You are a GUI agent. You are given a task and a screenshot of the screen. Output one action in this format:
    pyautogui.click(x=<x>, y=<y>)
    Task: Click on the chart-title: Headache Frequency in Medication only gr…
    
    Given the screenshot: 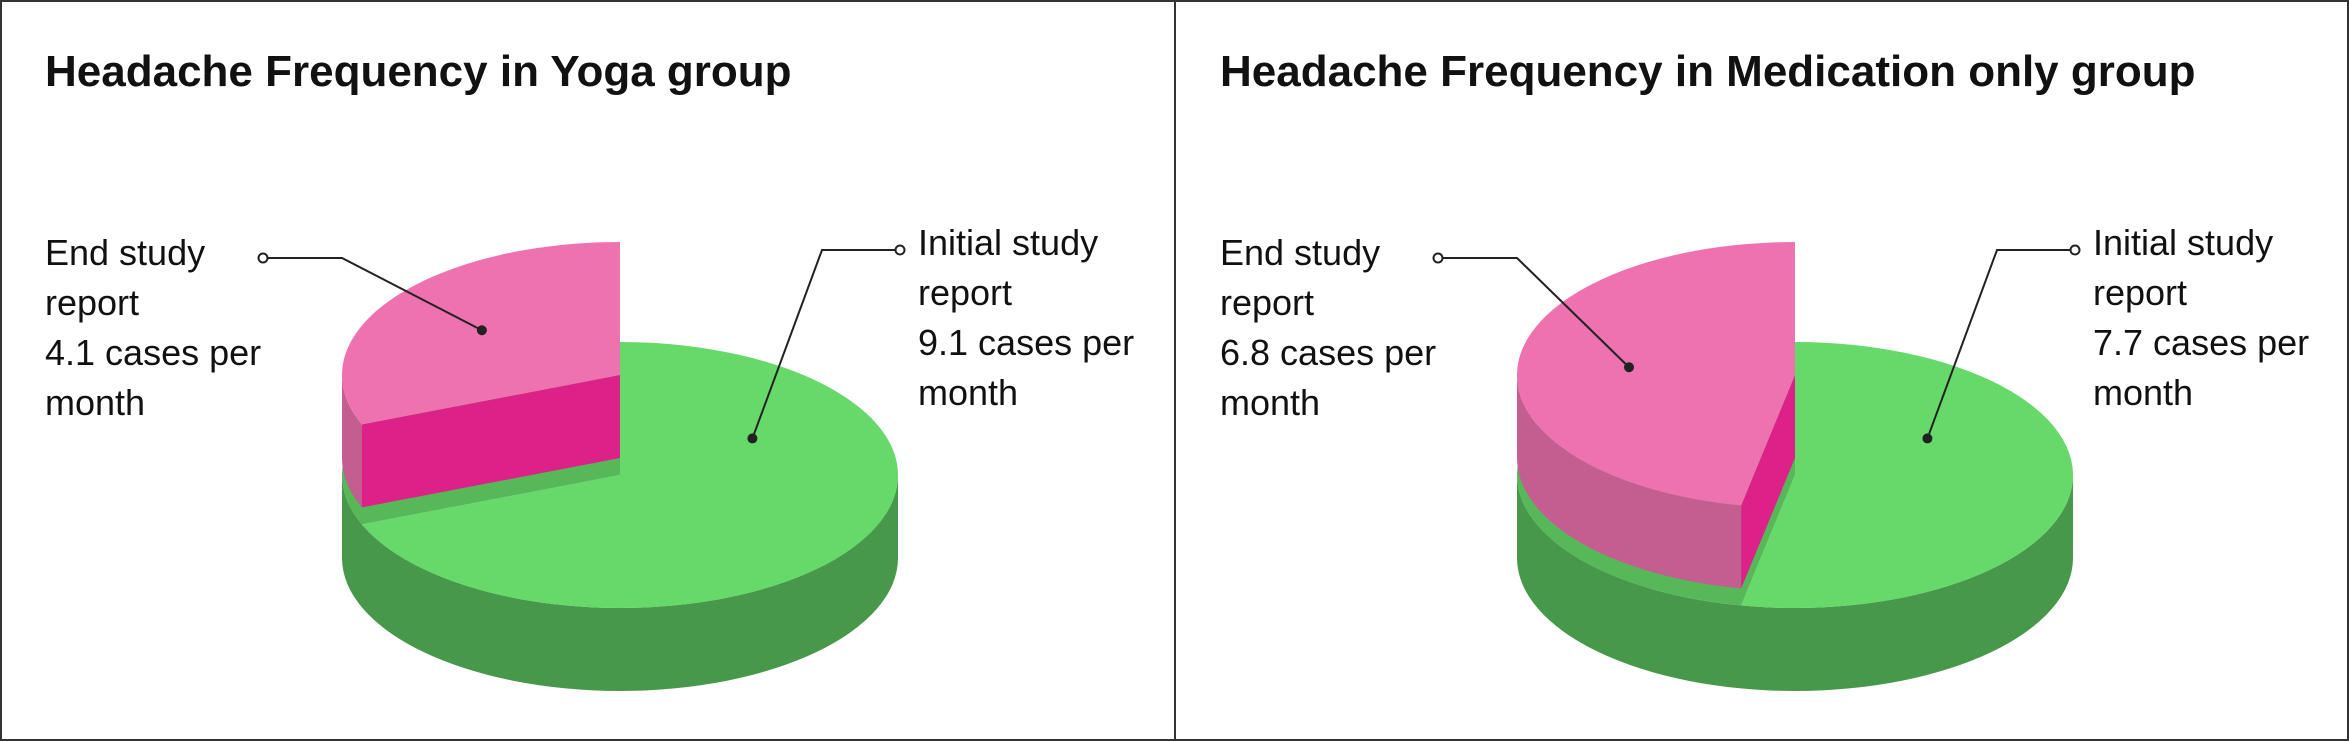 What is the action you would take?
    pyautogui.click(x=1708, y=71)
    